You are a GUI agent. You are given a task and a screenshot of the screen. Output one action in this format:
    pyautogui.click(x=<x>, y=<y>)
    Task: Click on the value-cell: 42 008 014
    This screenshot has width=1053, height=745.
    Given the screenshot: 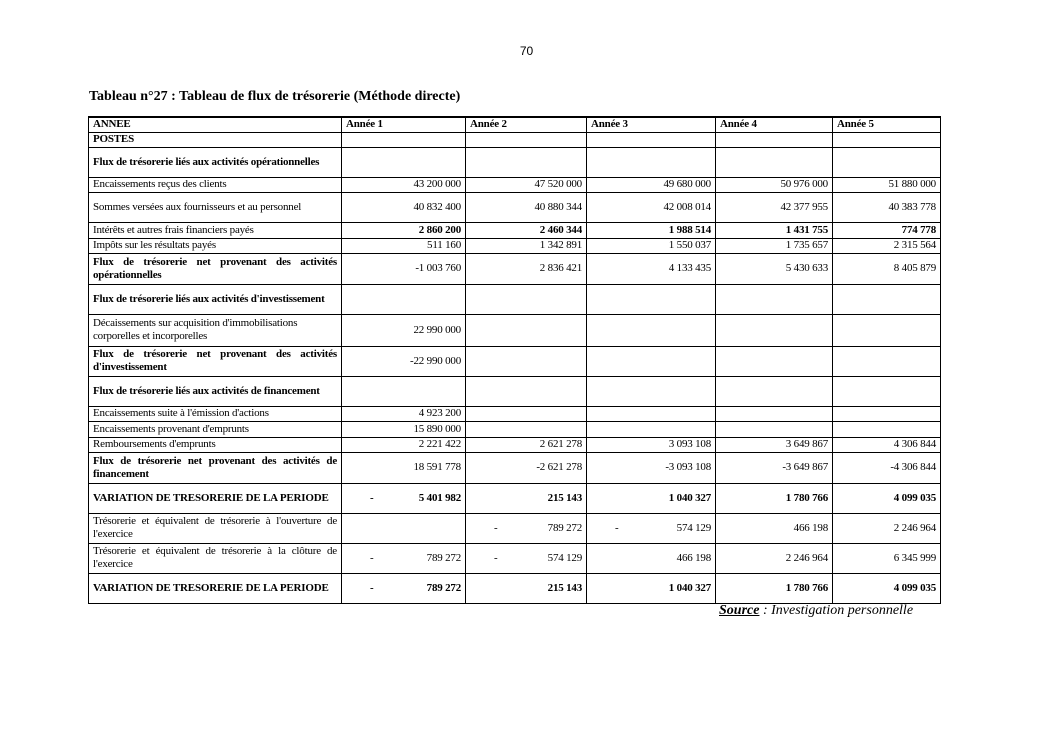 What is the action you would take?
    pyautogui.click(x=651, y=207)
    